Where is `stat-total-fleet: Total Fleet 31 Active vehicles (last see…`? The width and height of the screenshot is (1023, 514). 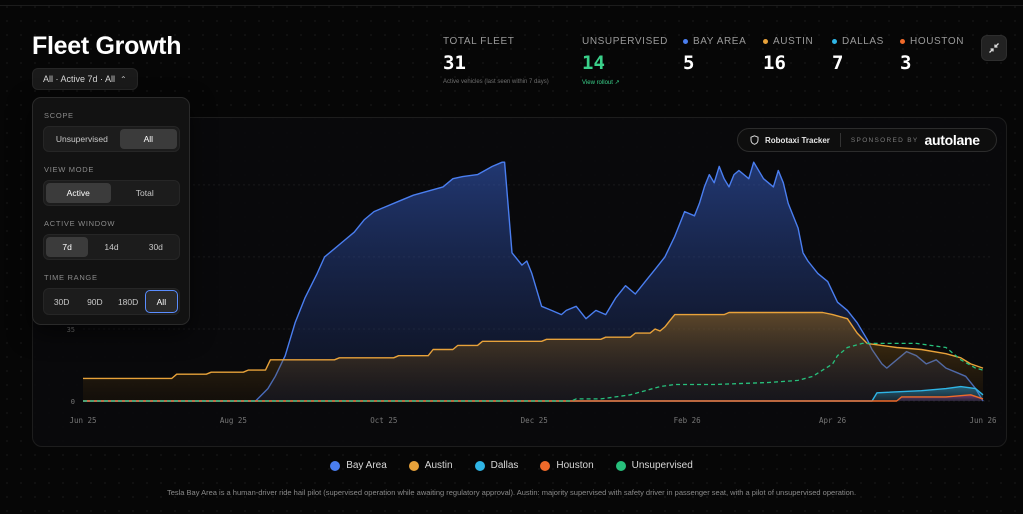 stat-total-fleet: Total Fleet 31 Active vehicles (last see… is located at coordinates (496, 60).